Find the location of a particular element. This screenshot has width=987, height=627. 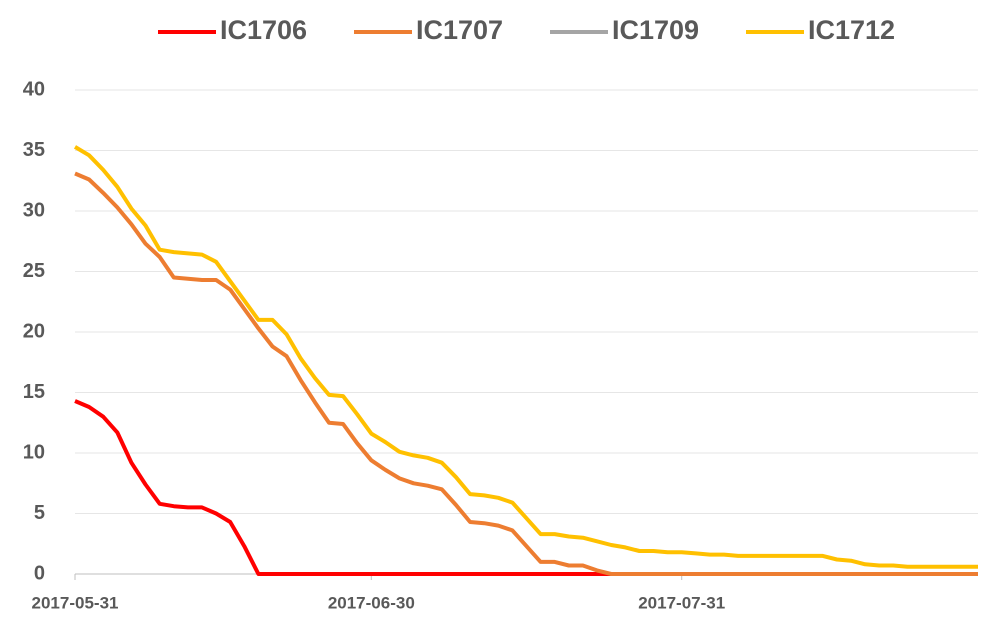

y-tick-label: 10 is located at coordinates (34, 452).